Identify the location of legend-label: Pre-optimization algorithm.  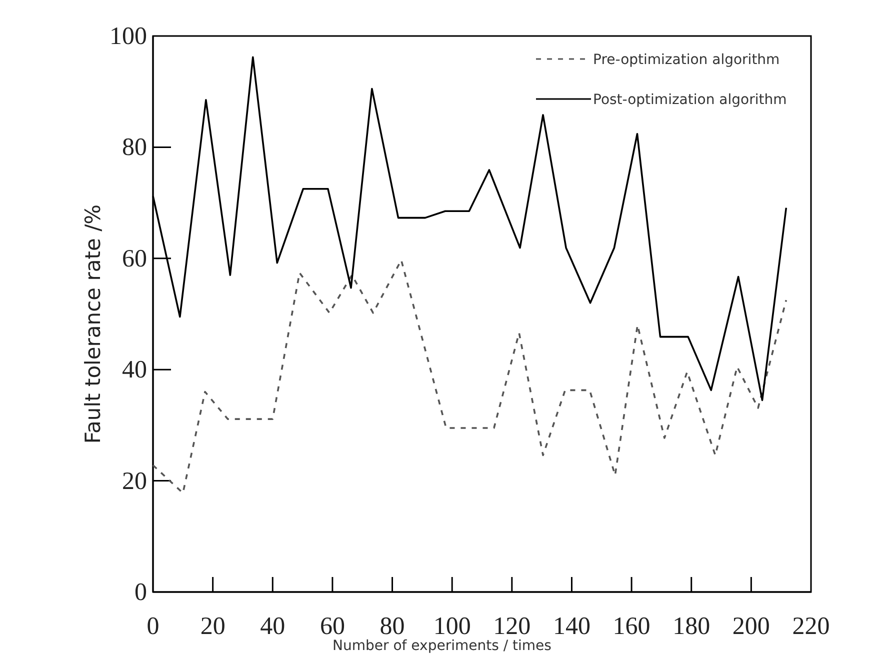
(686, 60).